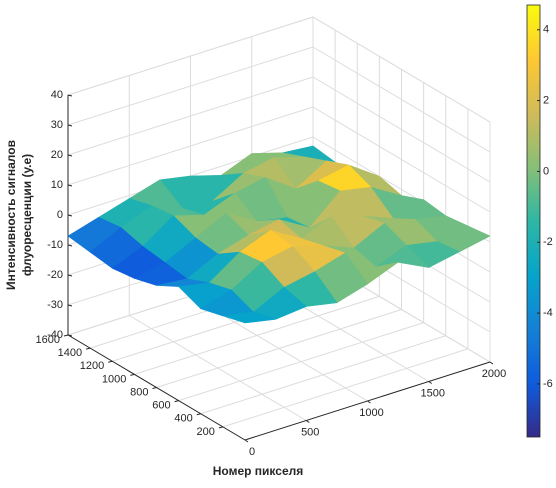 The image size is (556, 488). What do you see at coordinates (57, 125) in the screenshot?
I see `z-tick-label: 30` at bounding box center [57, 125].